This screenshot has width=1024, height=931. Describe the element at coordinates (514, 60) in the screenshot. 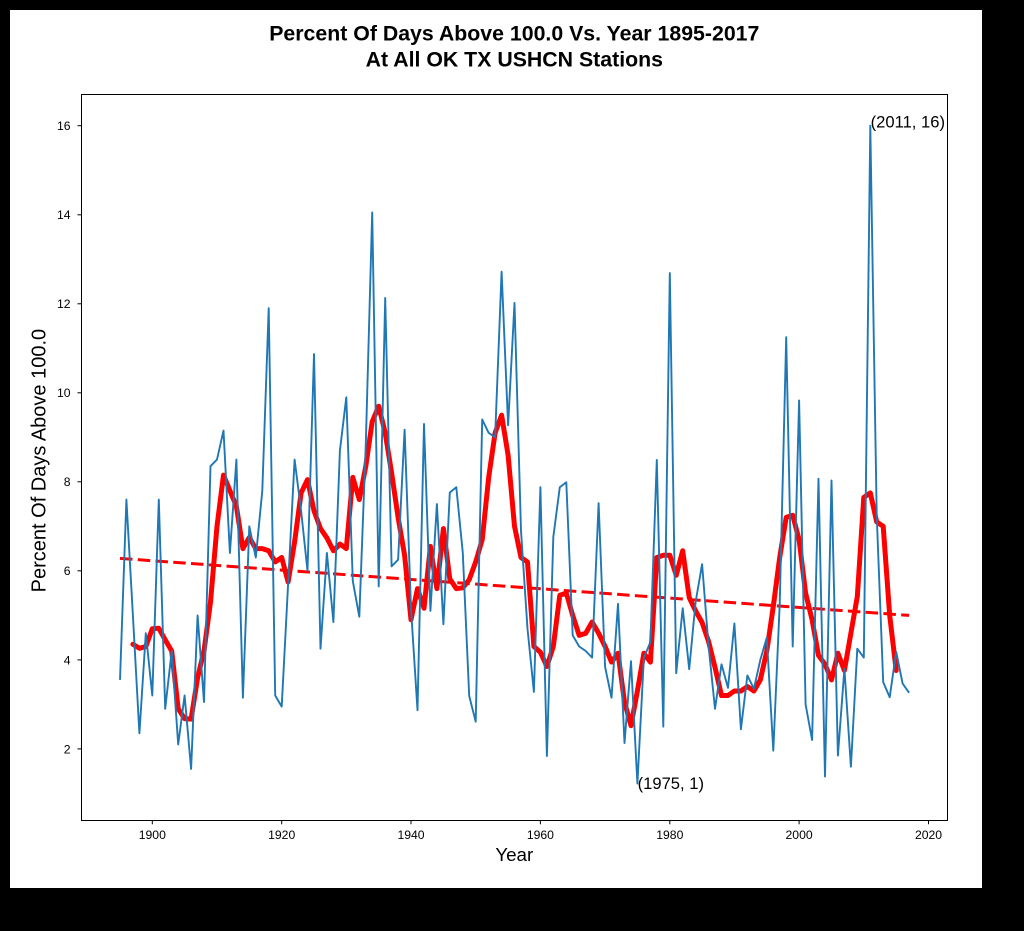

I see `svg-text: At All OK TX USHCN Stations` at that location.